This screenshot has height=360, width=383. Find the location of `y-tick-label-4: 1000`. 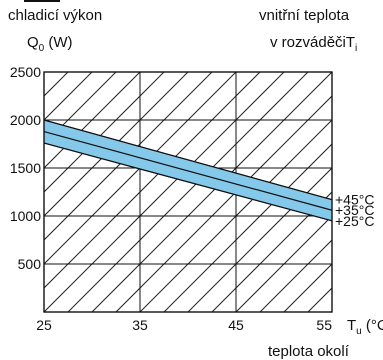

y-tick-label-4: 1000 is located at coordinates (25, 216).